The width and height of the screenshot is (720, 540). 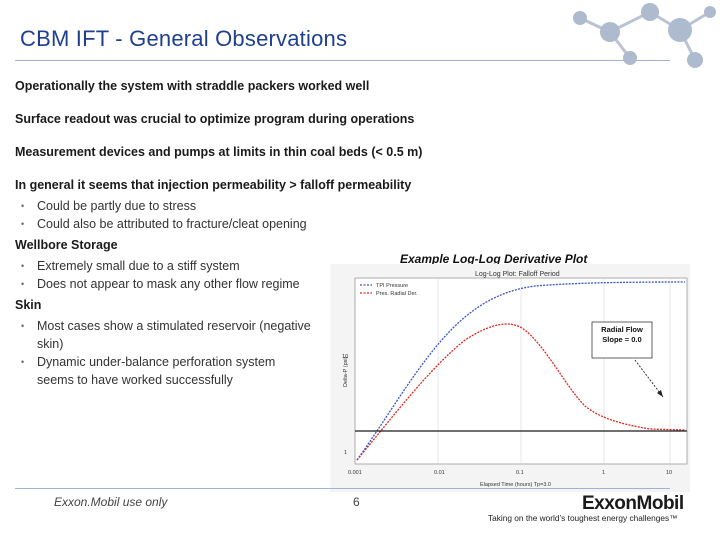 What do you see at coordinates (355, 473) in the screenshot?
I see `x-tick: 0.001` at bounding box center [355, 473].